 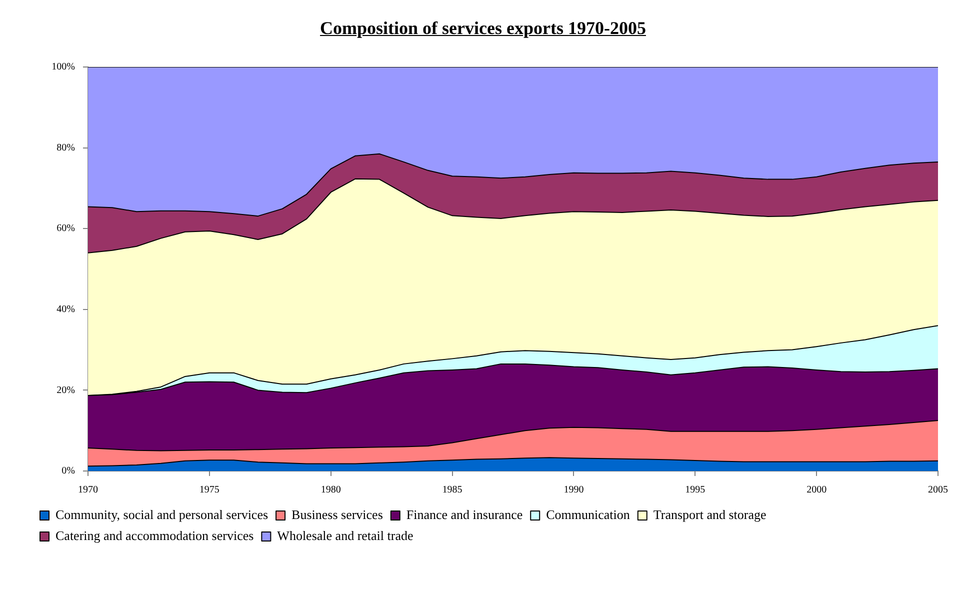 I want to click on x-tick-label: 1980, so click(x=330, y=490).